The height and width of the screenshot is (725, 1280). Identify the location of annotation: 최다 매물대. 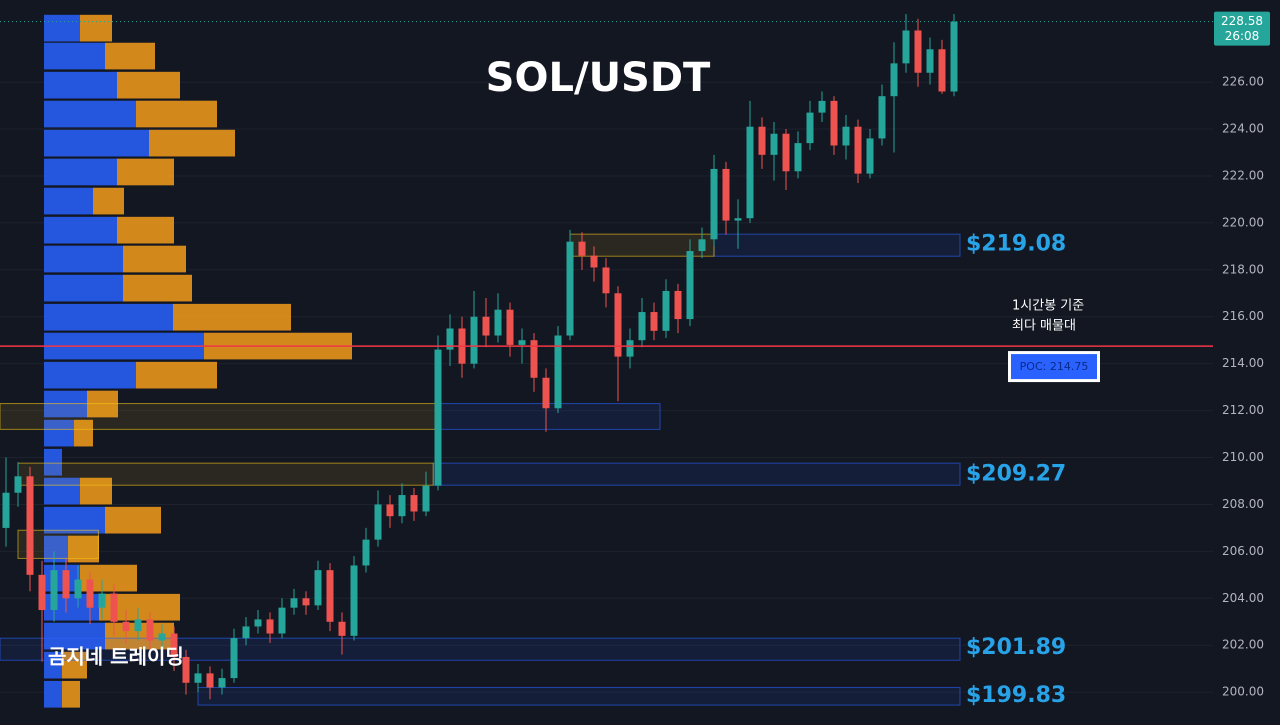
(1044, 326).